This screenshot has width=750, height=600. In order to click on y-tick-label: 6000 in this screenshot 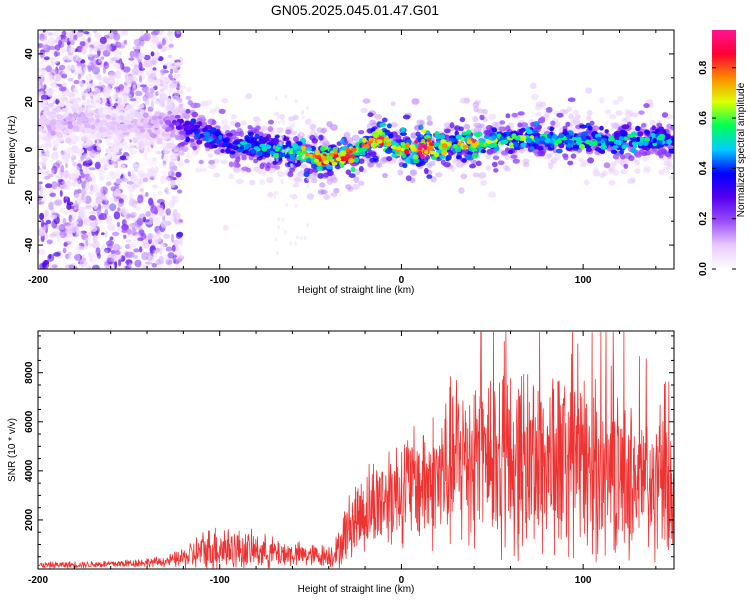, I will do `click(29, 421)`.